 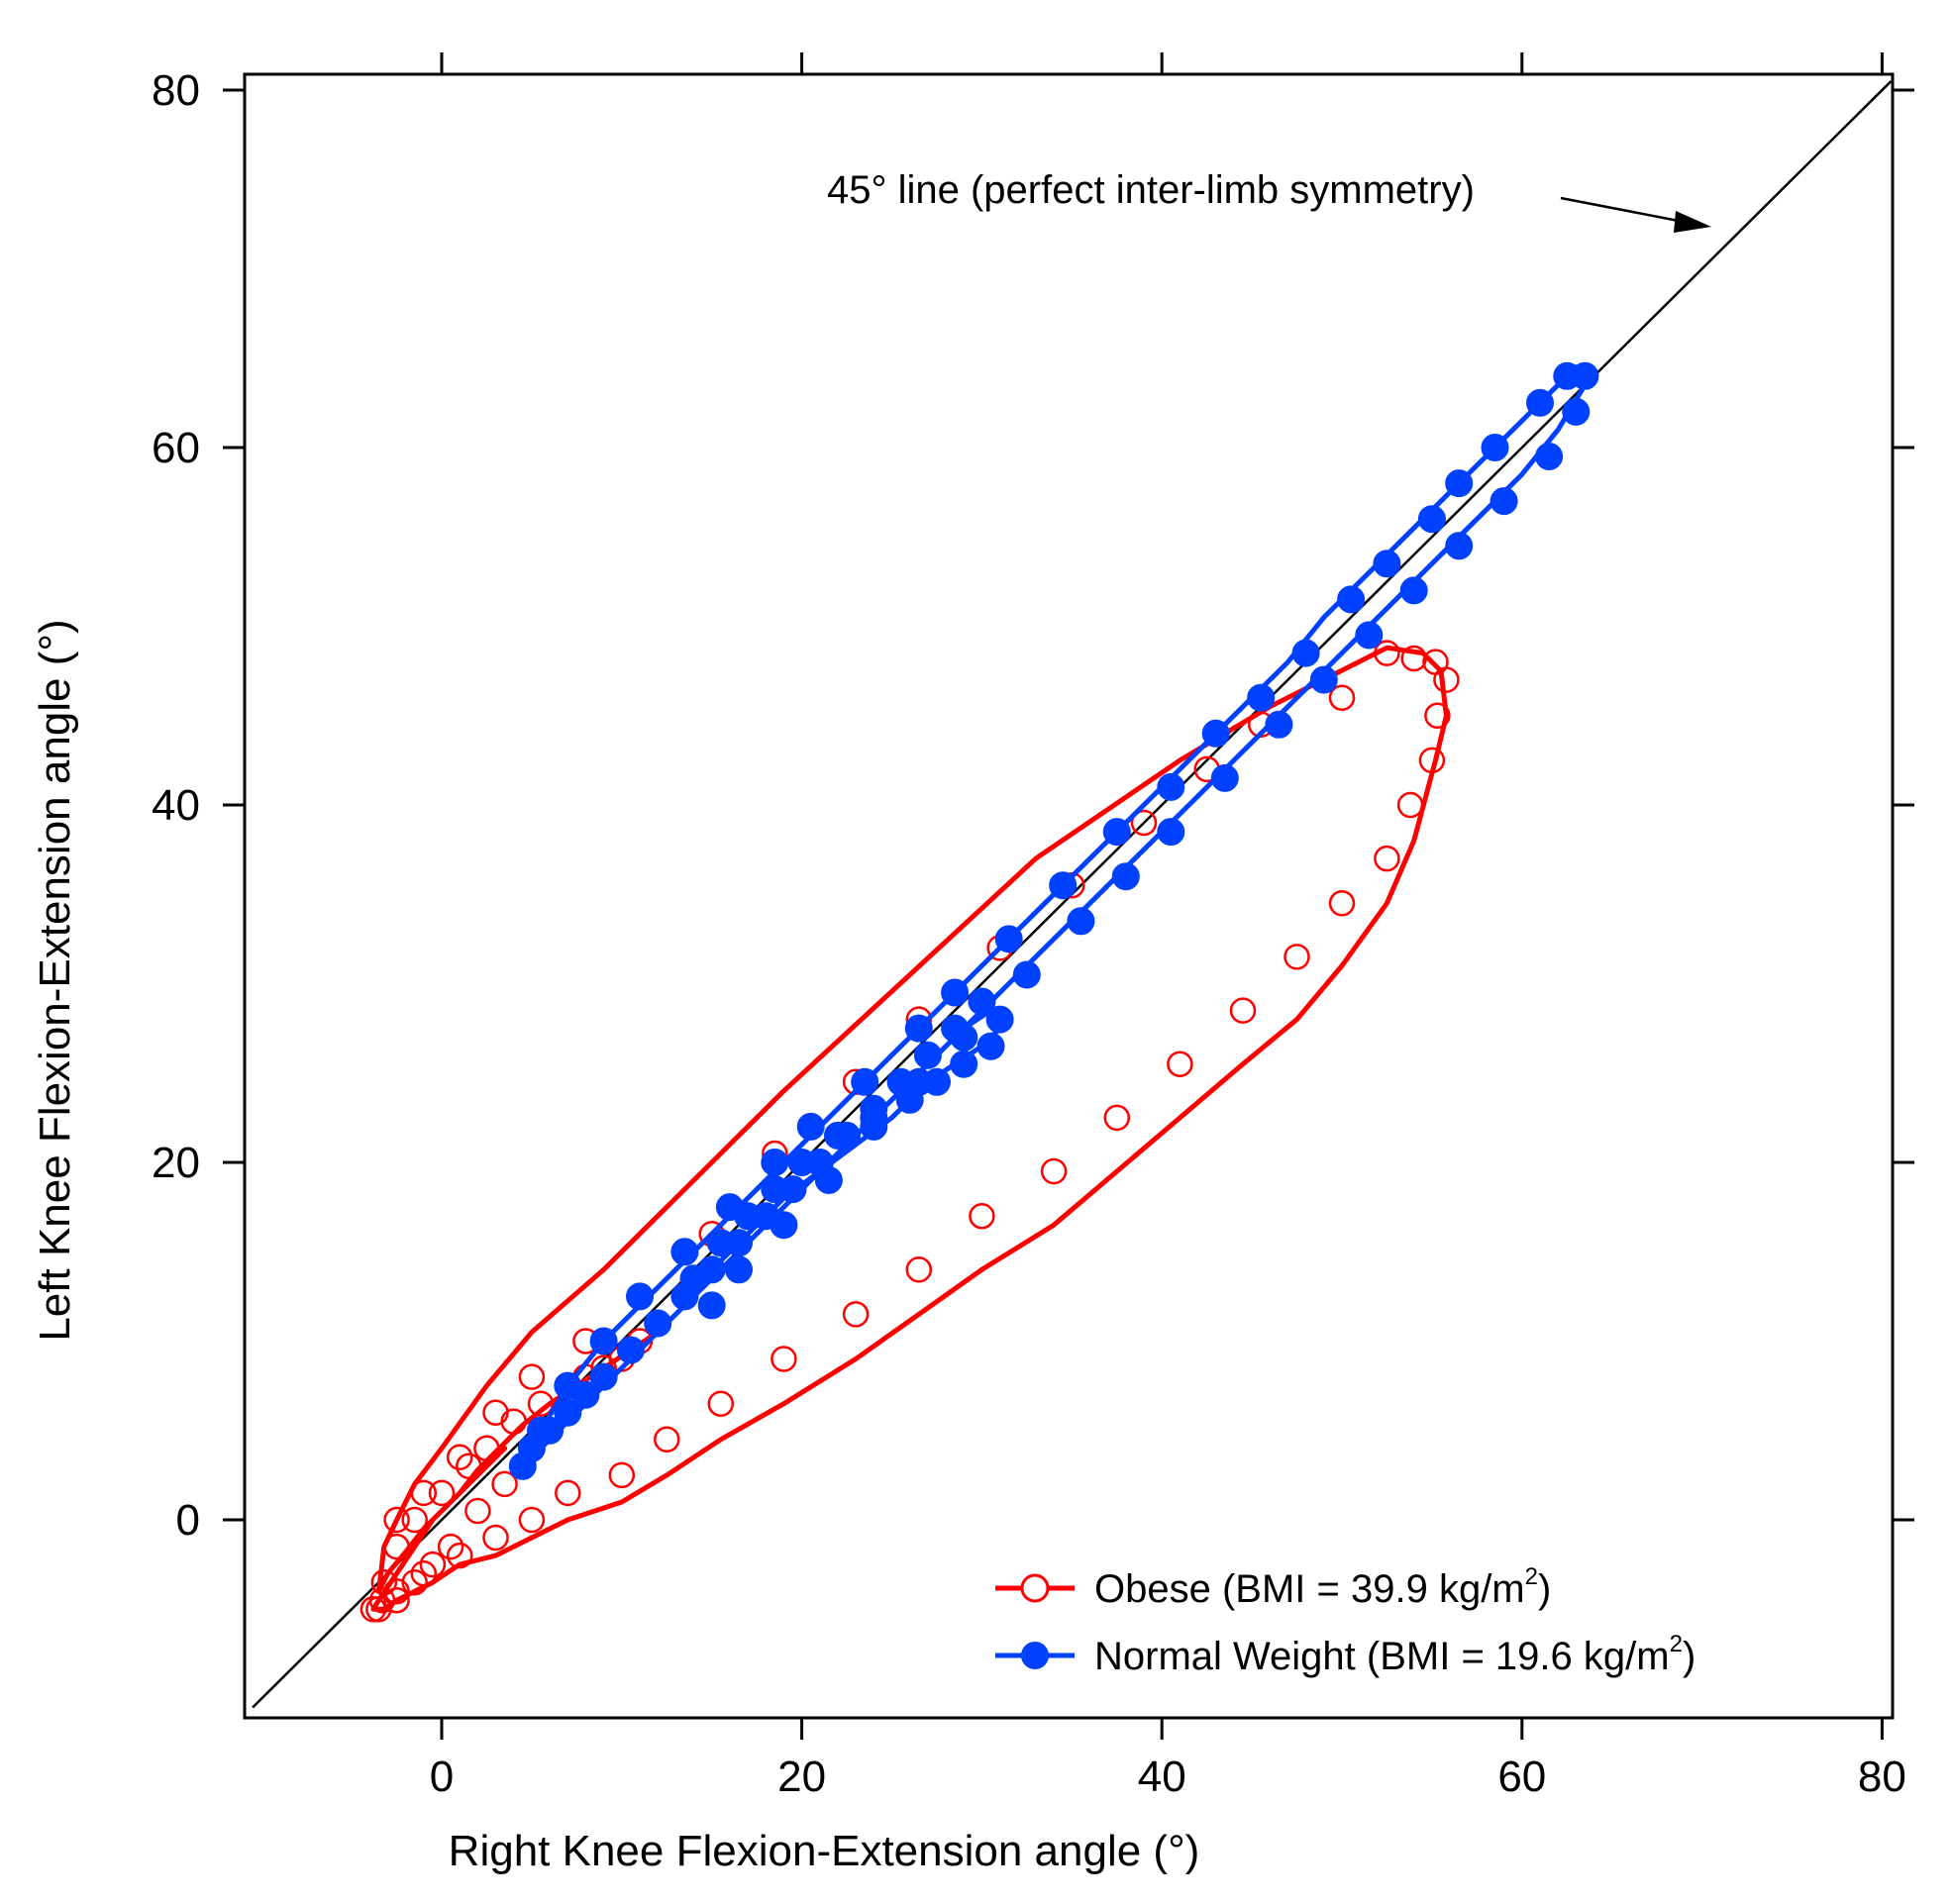 I want to click on legend-normal-sup: 2, so click(x=1676, y=1644).